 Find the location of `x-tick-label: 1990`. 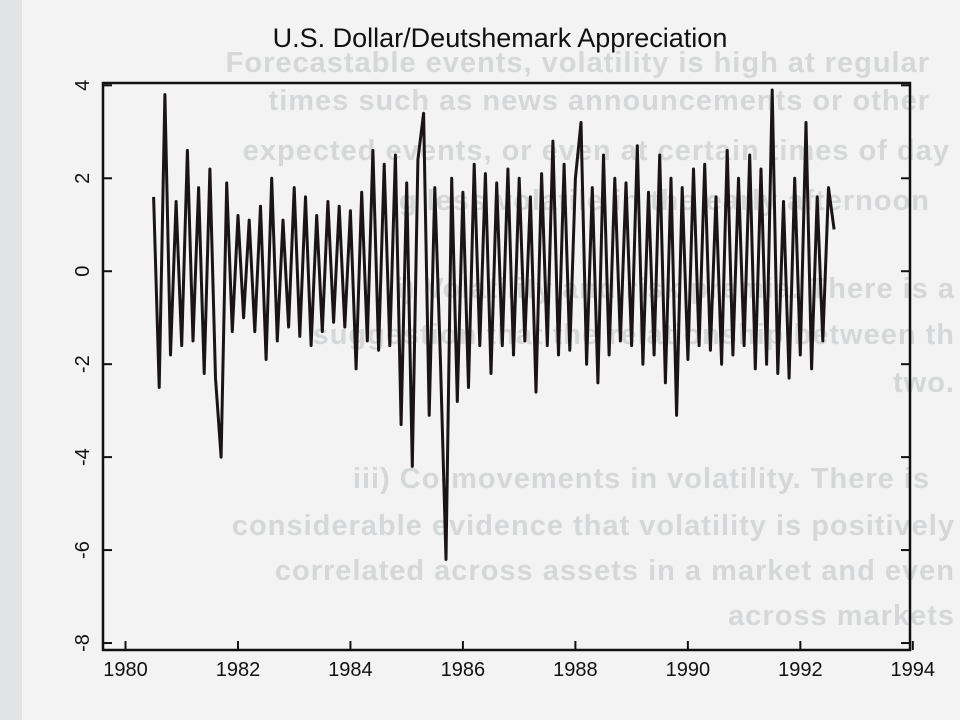

x-tick-label: 1990 is located at coordinates (688, 670).